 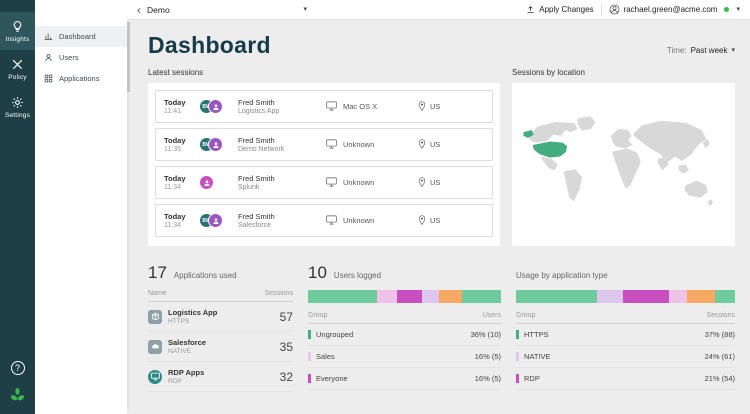 What do you see at coordinates (220, 317) in the screenshot?
I see `application-row: Logistics App HTTPS 57` at bounding box center [220, 317].